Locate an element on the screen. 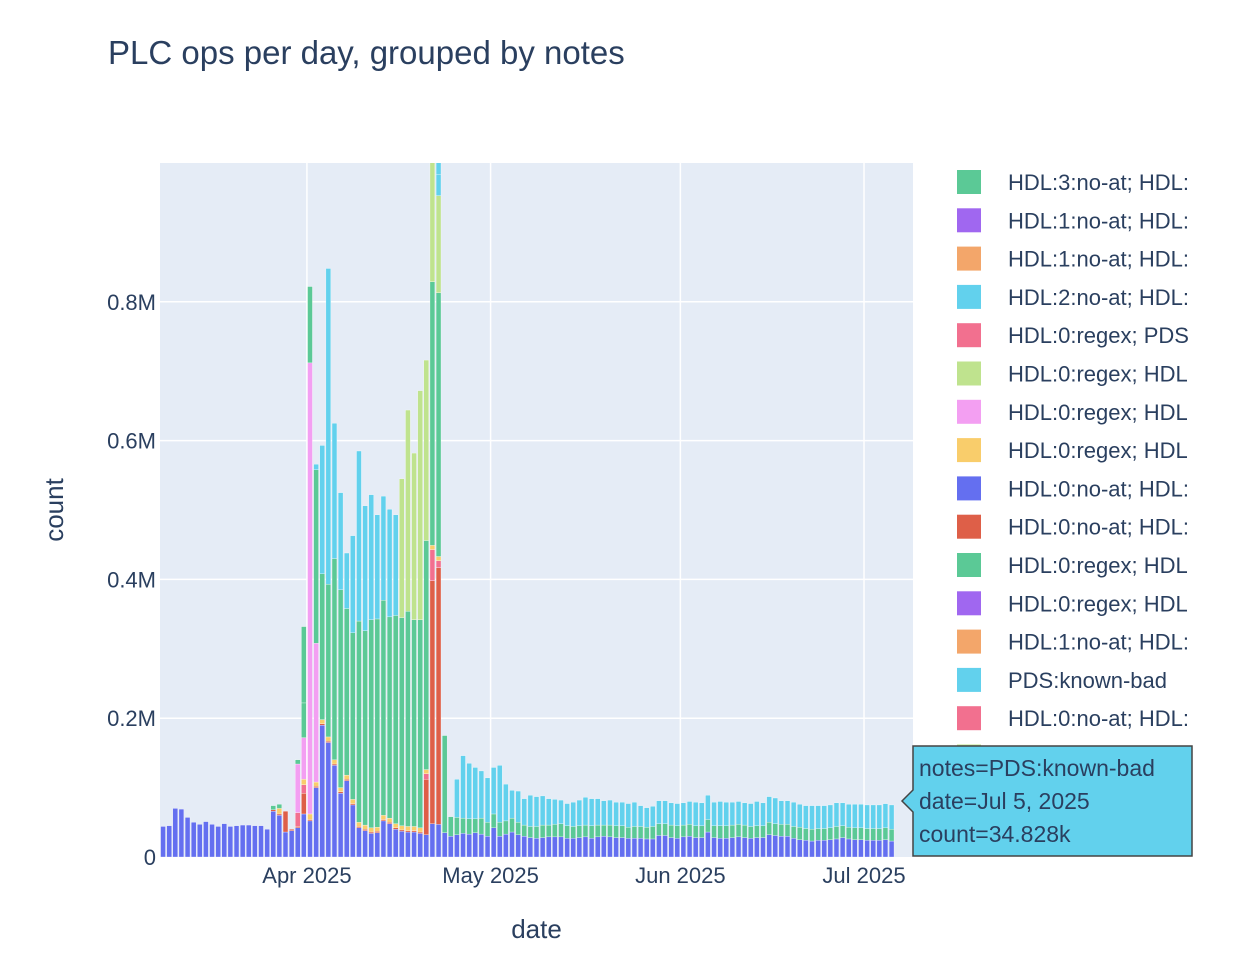 The height and width of the screenshot is (964, 1236). tooltip-line: date=Jul 5, 2025 is located at coordinates (1004, 801).